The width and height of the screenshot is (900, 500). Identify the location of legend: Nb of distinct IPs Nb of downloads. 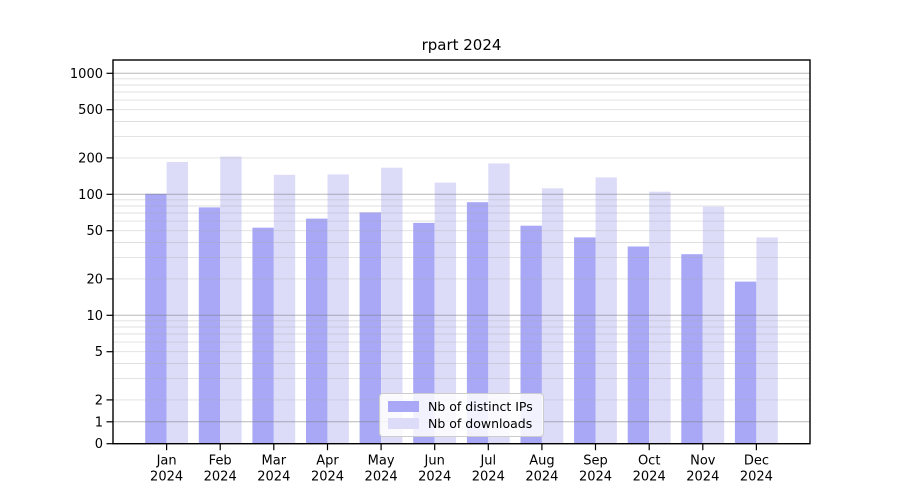
(461, 415).